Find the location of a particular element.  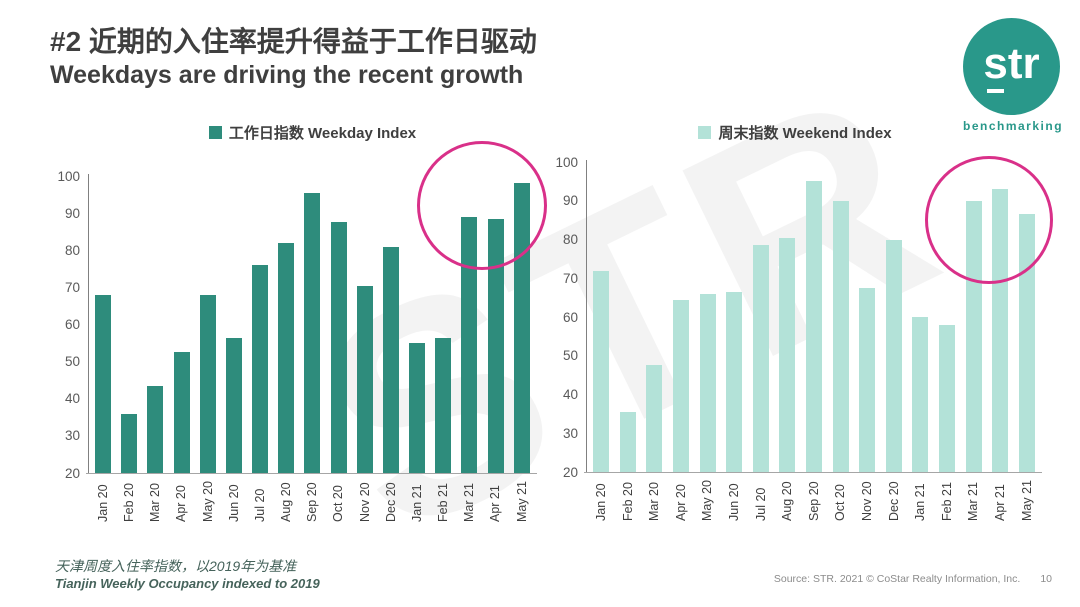

weekend-legend-marker-icon is located at coordinates (705, 132).